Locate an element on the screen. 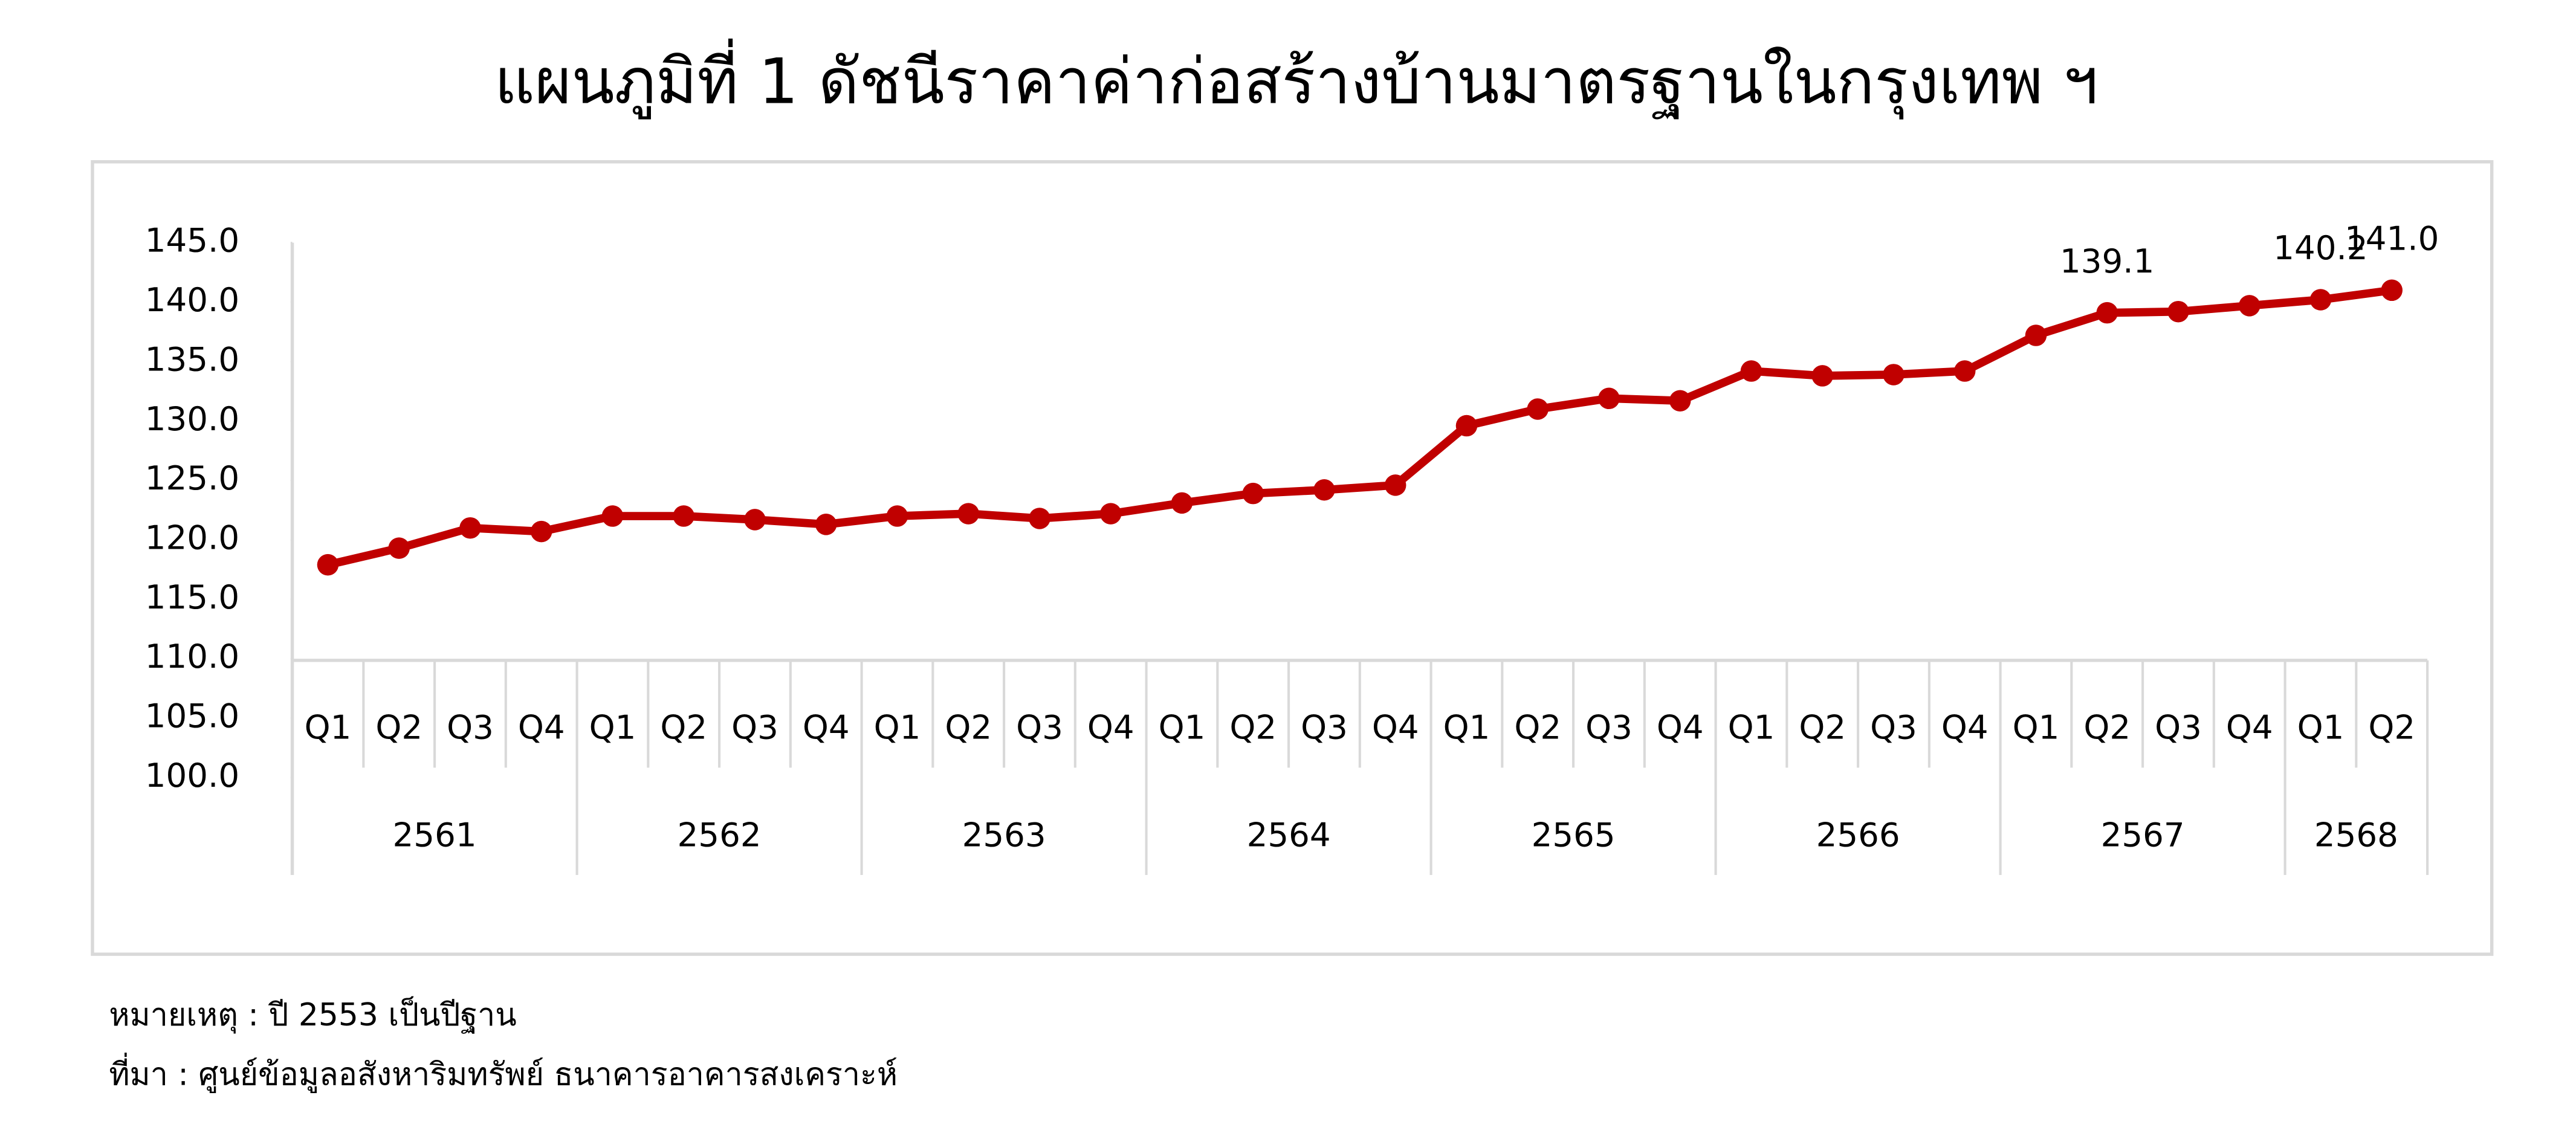 This screenshot has width=2576, height=1133. y-tick-label: 145.0 is located at coordinates (192, 240).